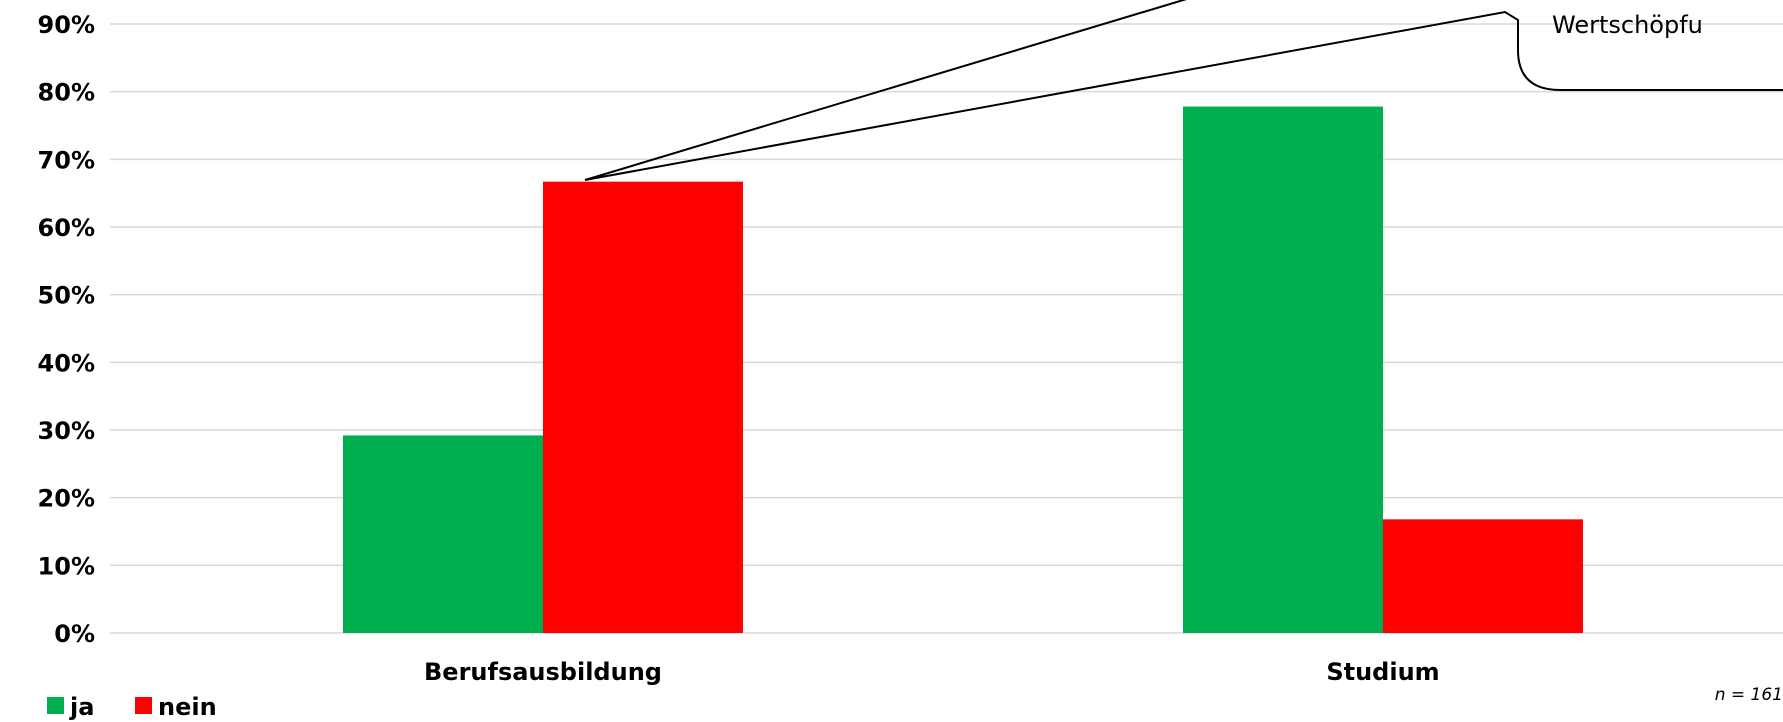 The width and height of the screenshot is (1783, 722). Describe the element at coordinates (66, 329) in the screenshot. I see `y-axis-ticks: 0% 10% 20% 30% 40% 50% 60% 70% 80% 90%` at that location.